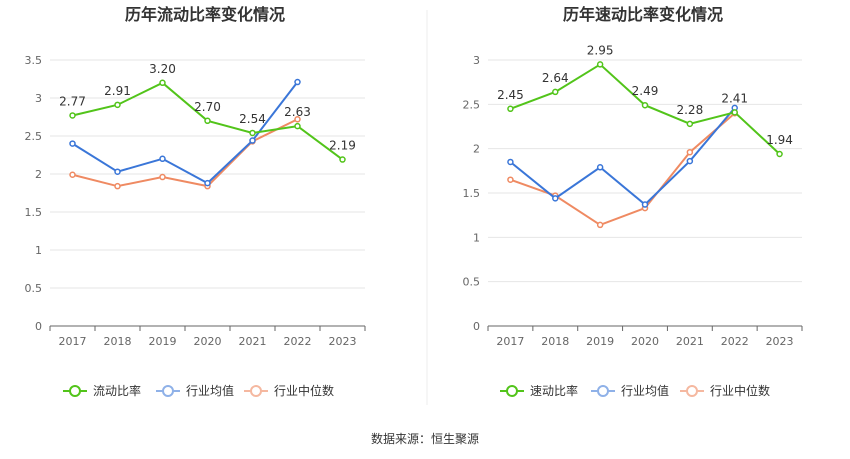 Image resolution: width=850 pixels, height=459 pixels. Describe the element at coordinates (342, 146) in the screenshot. I see `data-label: 2.19` at that location.